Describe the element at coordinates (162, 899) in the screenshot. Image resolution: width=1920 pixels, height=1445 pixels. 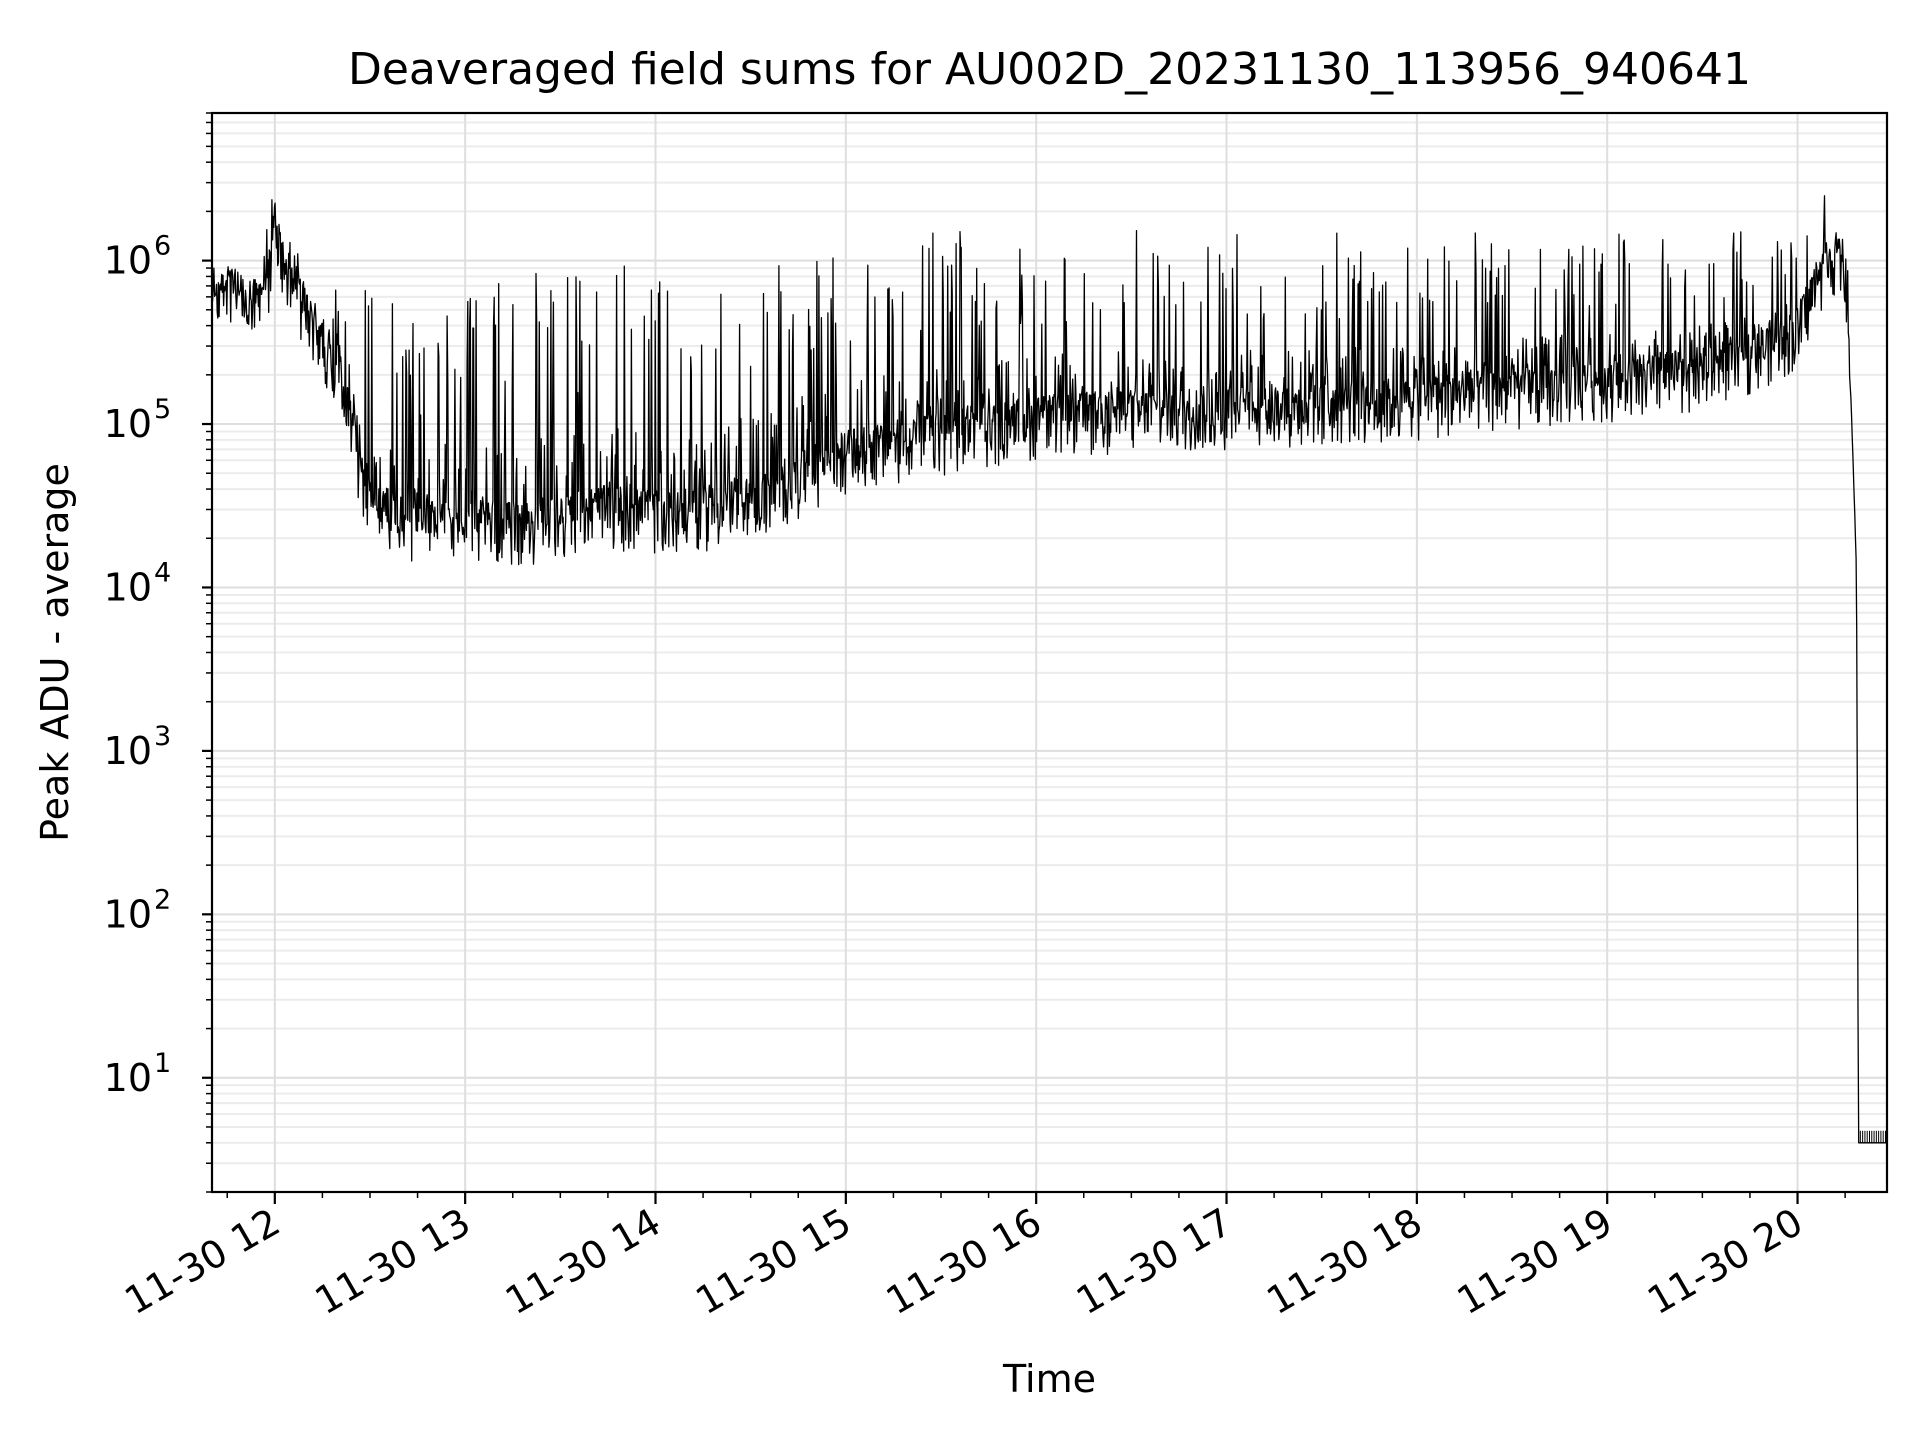
I see `y-tick-exponent: 2` at that location.